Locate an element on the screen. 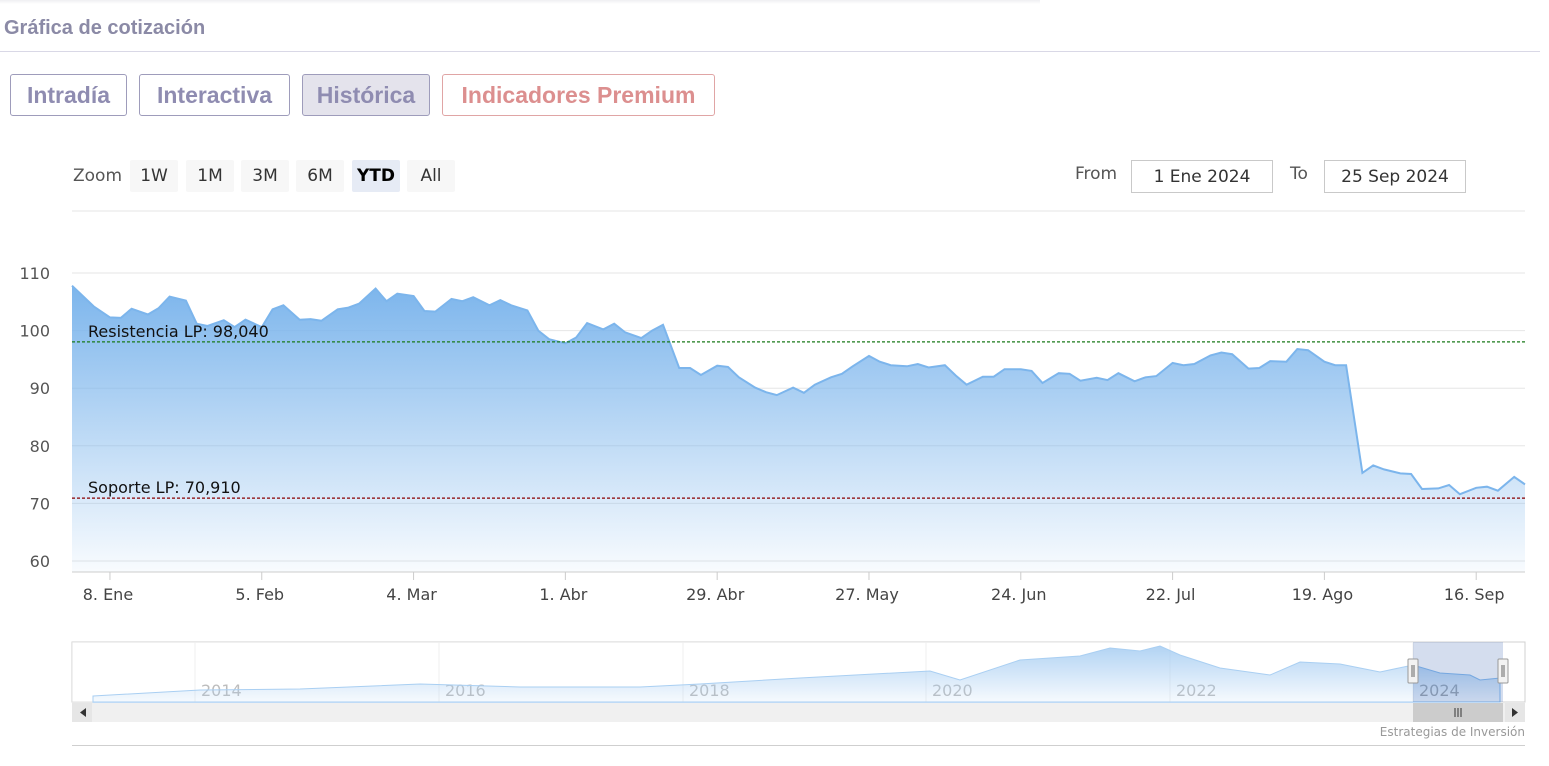  y-tick-label: 70 is located at coordinates (40, 503).